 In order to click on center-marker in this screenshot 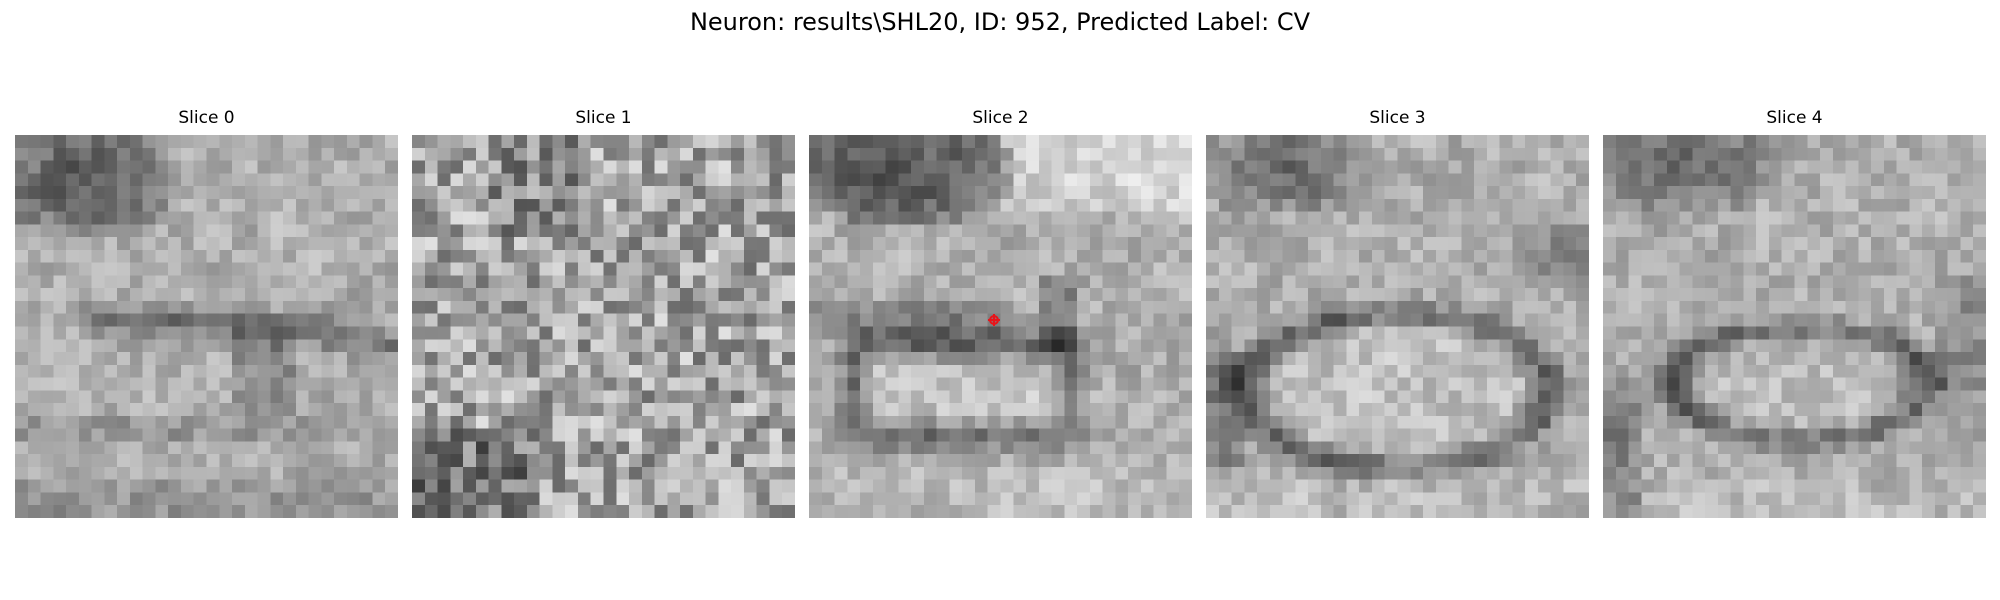, I will do `click(994, 320)`.